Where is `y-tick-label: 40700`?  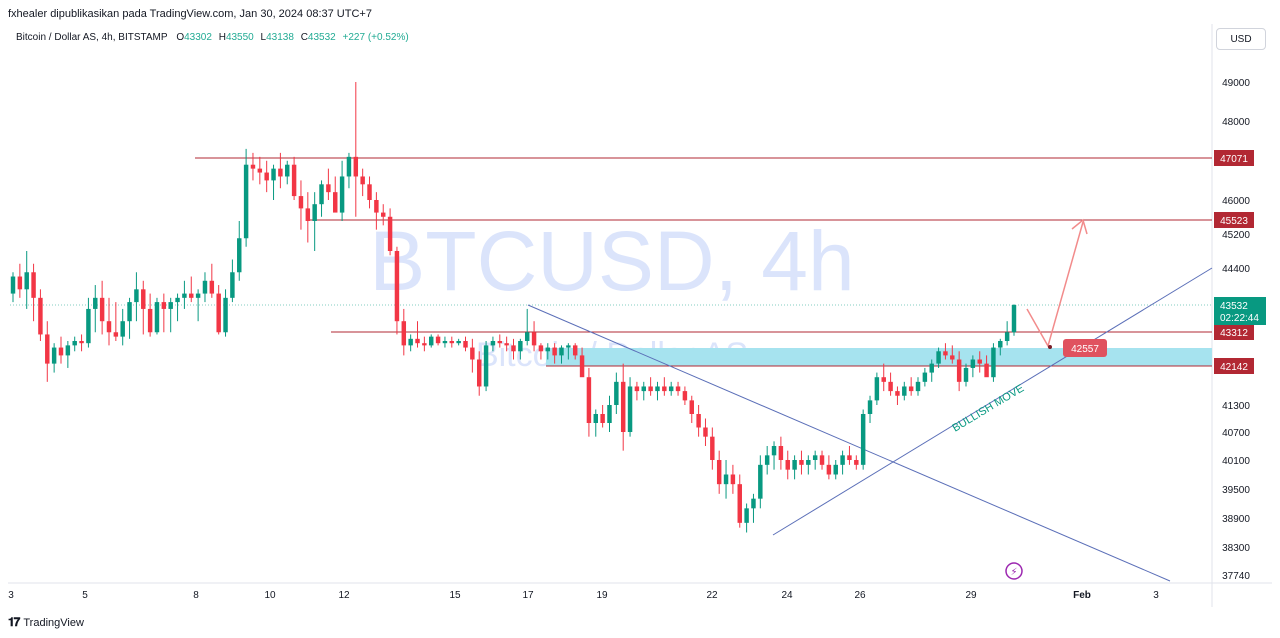 y-tick-label: 40700 is located at coordinates (1236, 433).